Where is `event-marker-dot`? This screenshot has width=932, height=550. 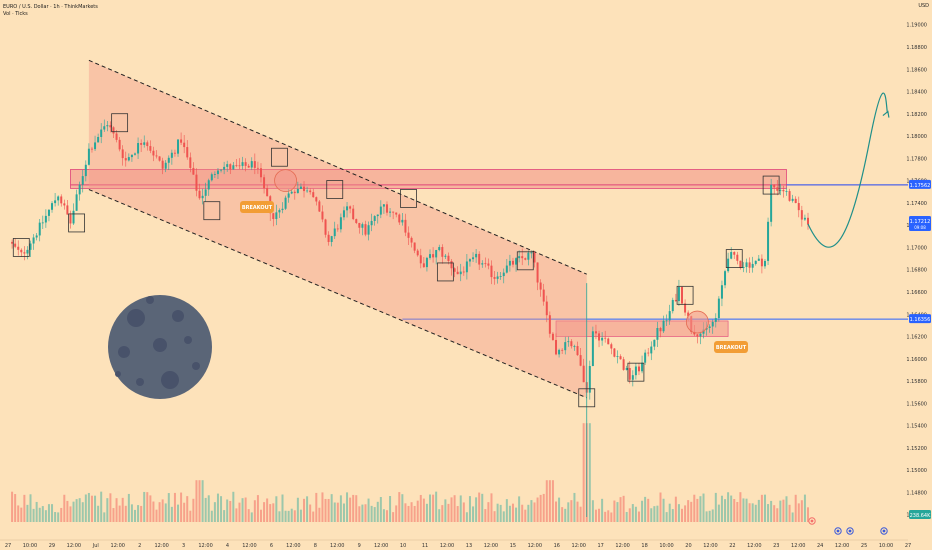 event-marker-dot is located at coordinates (884, 531).